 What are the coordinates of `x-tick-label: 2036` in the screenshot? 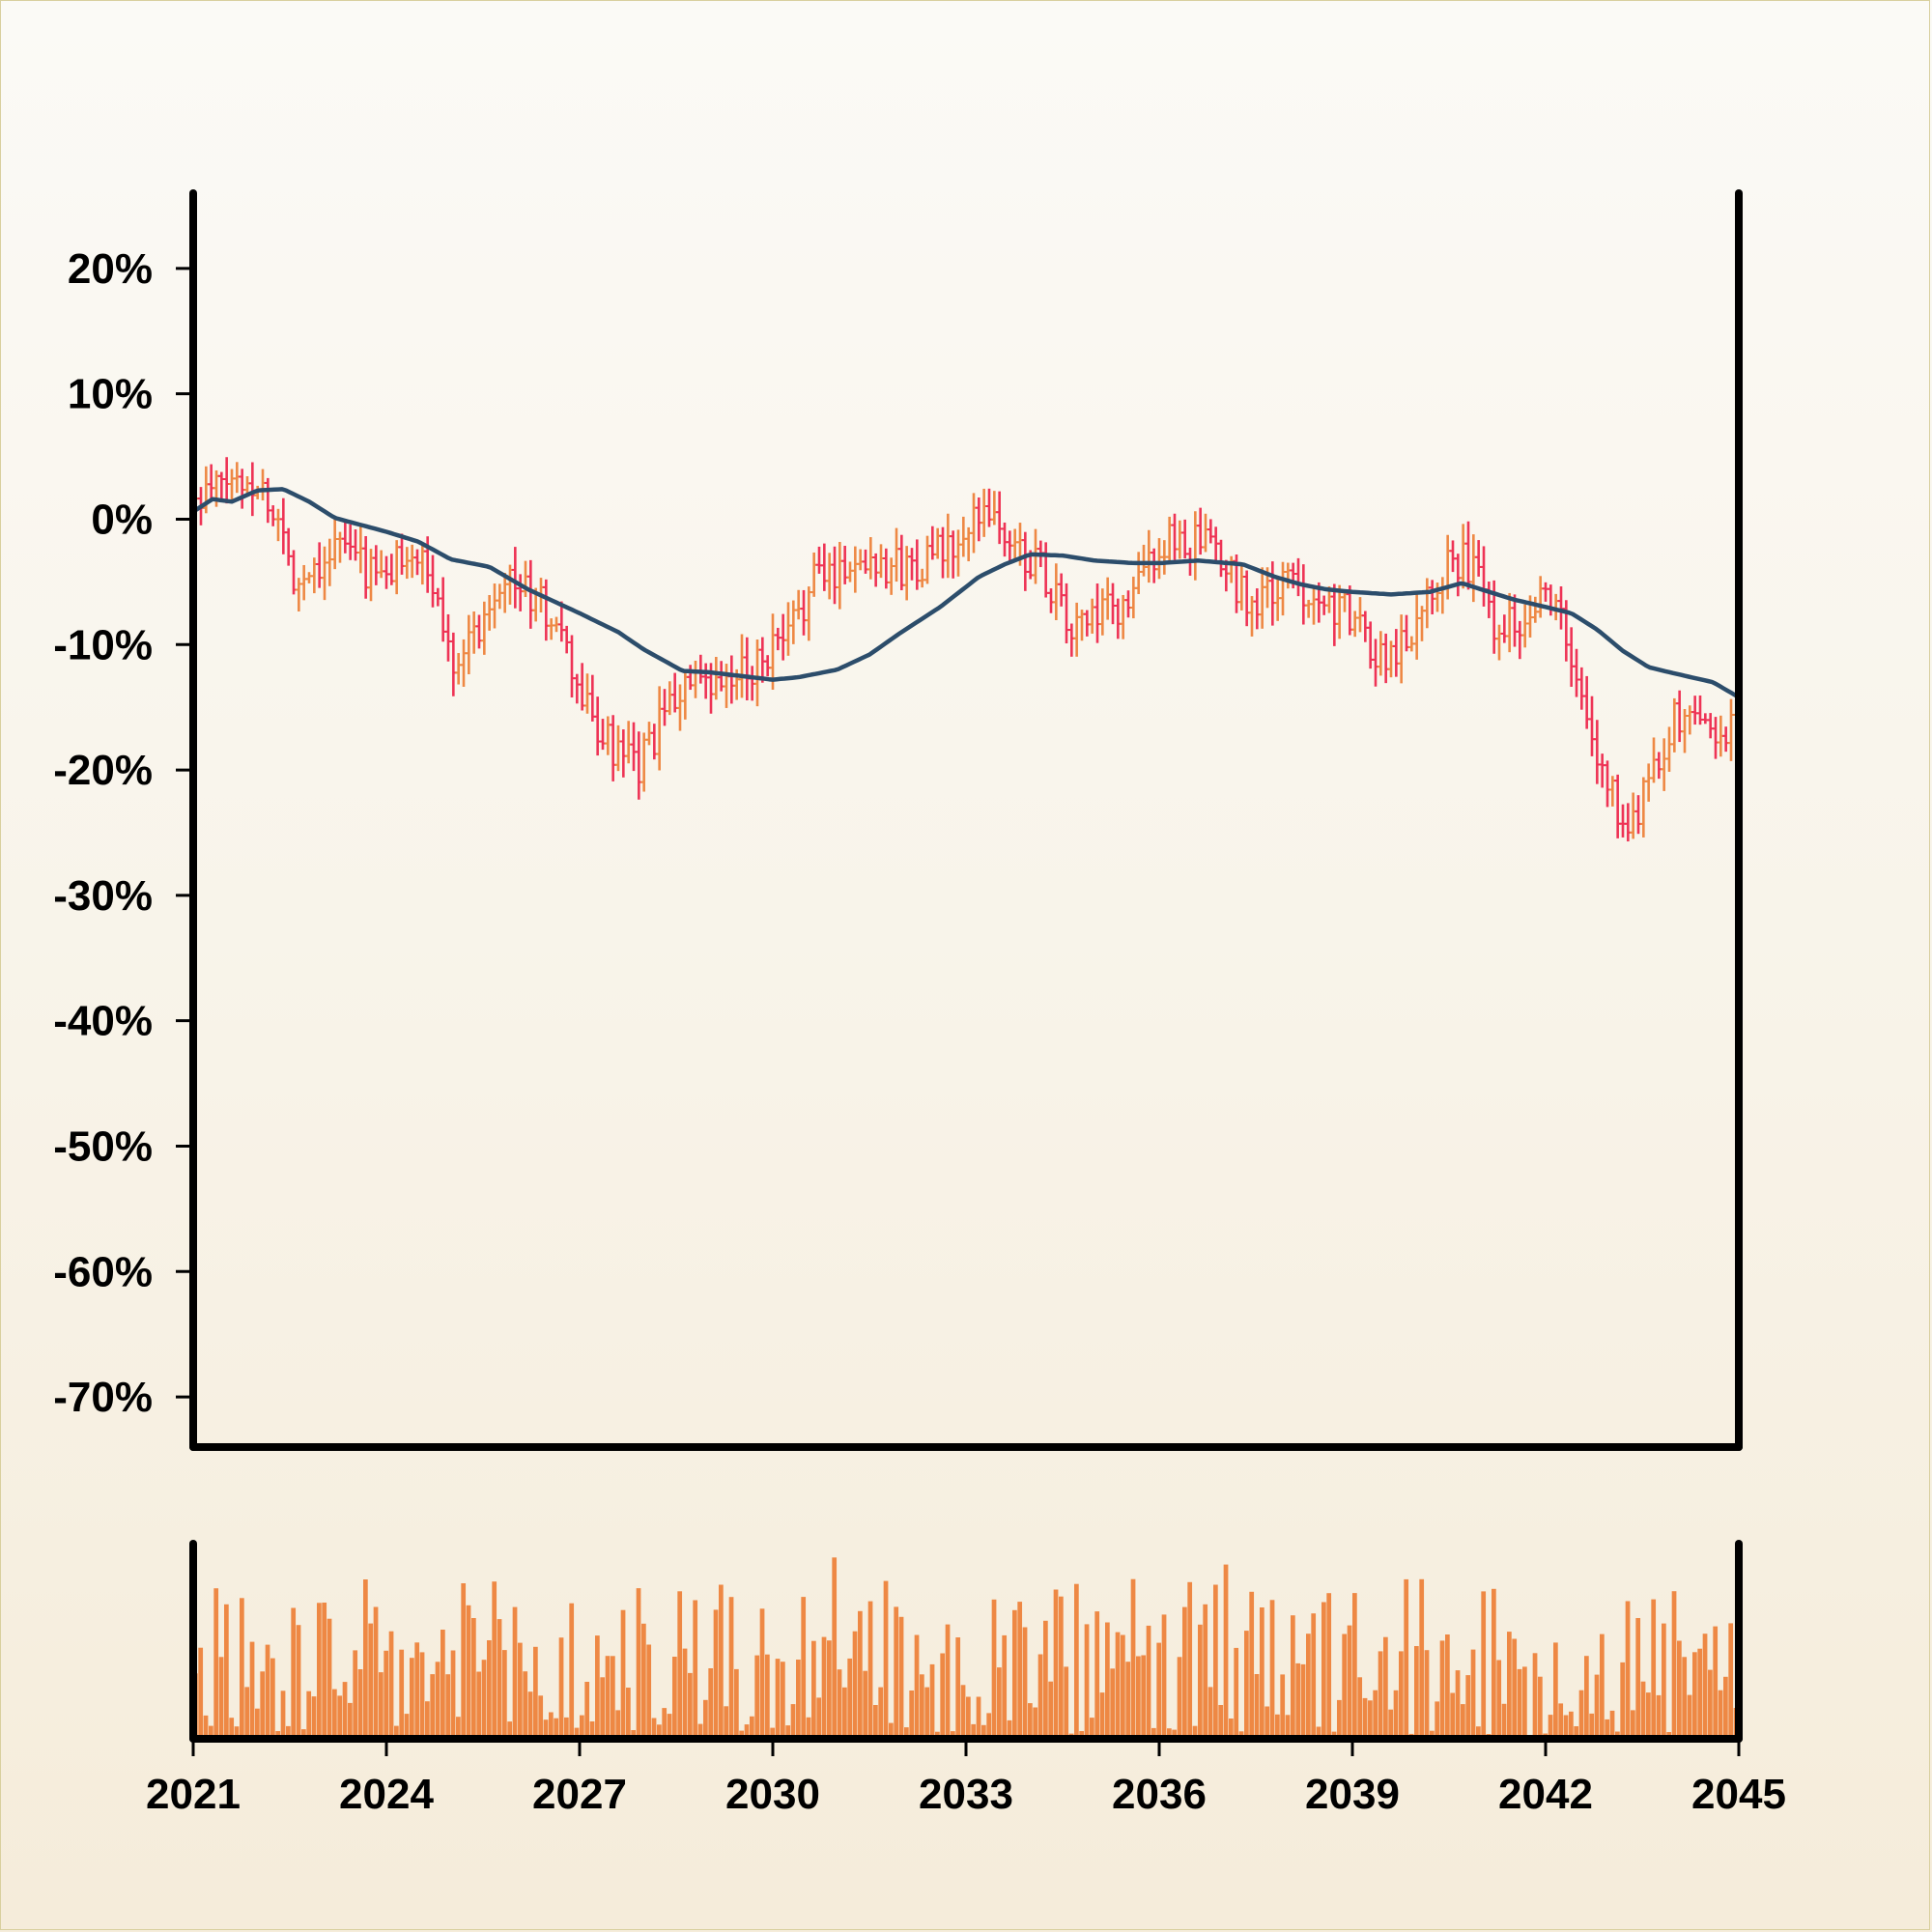 It's located at (1159, 1794).